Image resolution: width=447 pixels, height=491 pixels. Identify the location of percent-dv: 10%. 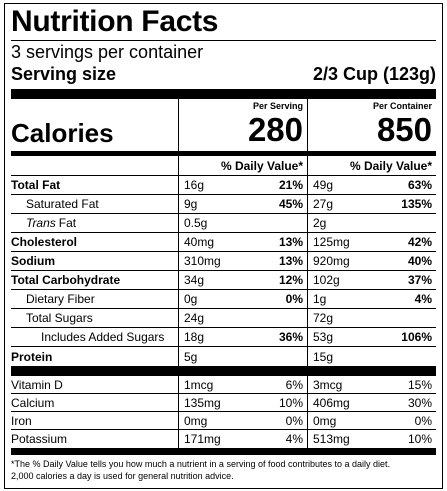
(419, 439).